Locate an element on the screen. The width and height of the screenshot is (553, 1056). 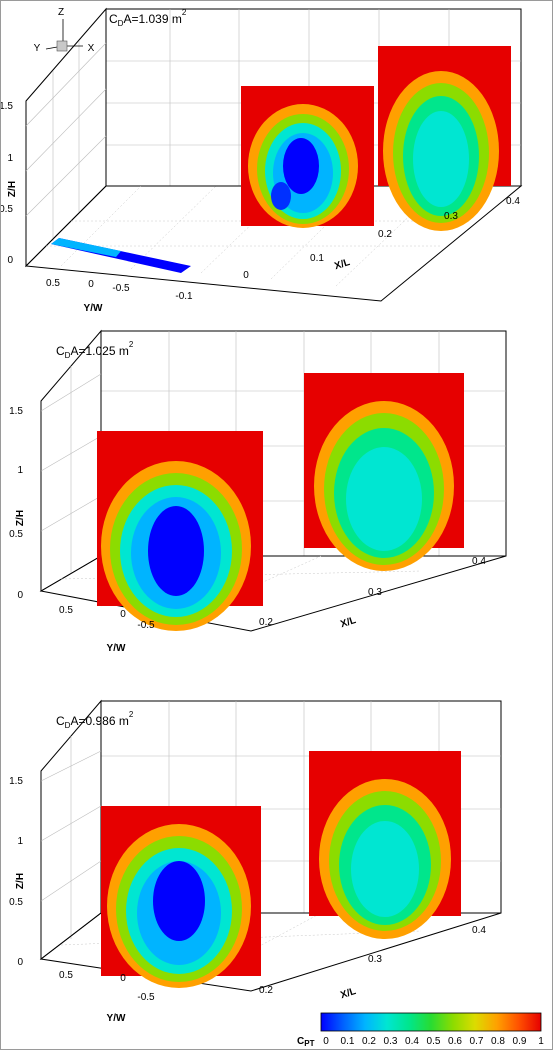
colorbar-tick-label: 0.9 is located at coordinates (520, 1041).